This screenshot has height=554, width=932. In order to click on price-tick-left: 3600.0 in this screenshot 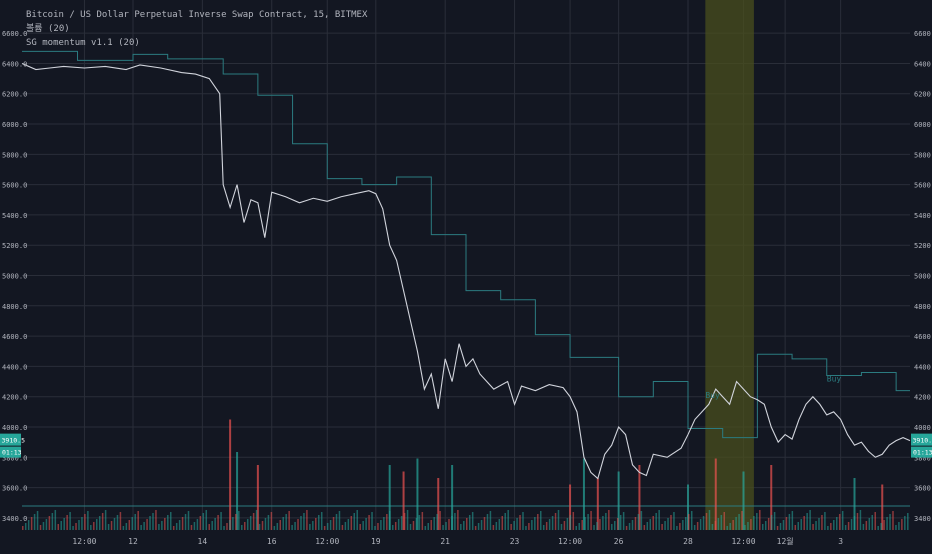, I will do `click(14, 489)`.